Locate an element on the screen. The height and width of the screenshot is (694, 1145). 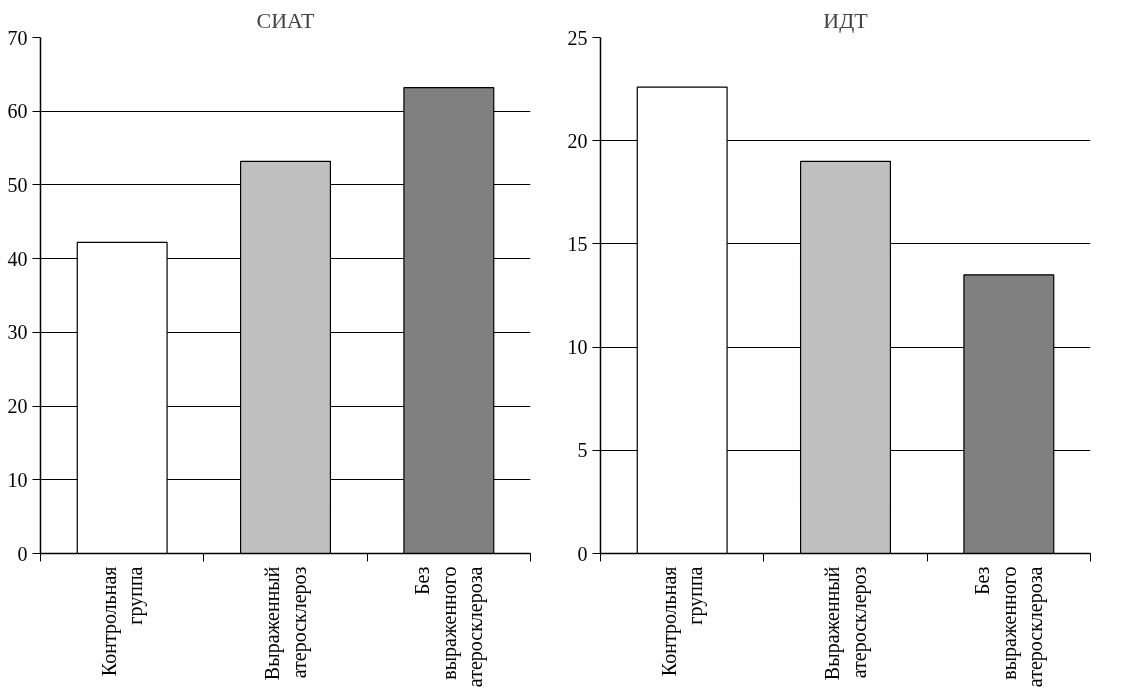
y-tick-label: 70 is located at coordinates (17, 37).